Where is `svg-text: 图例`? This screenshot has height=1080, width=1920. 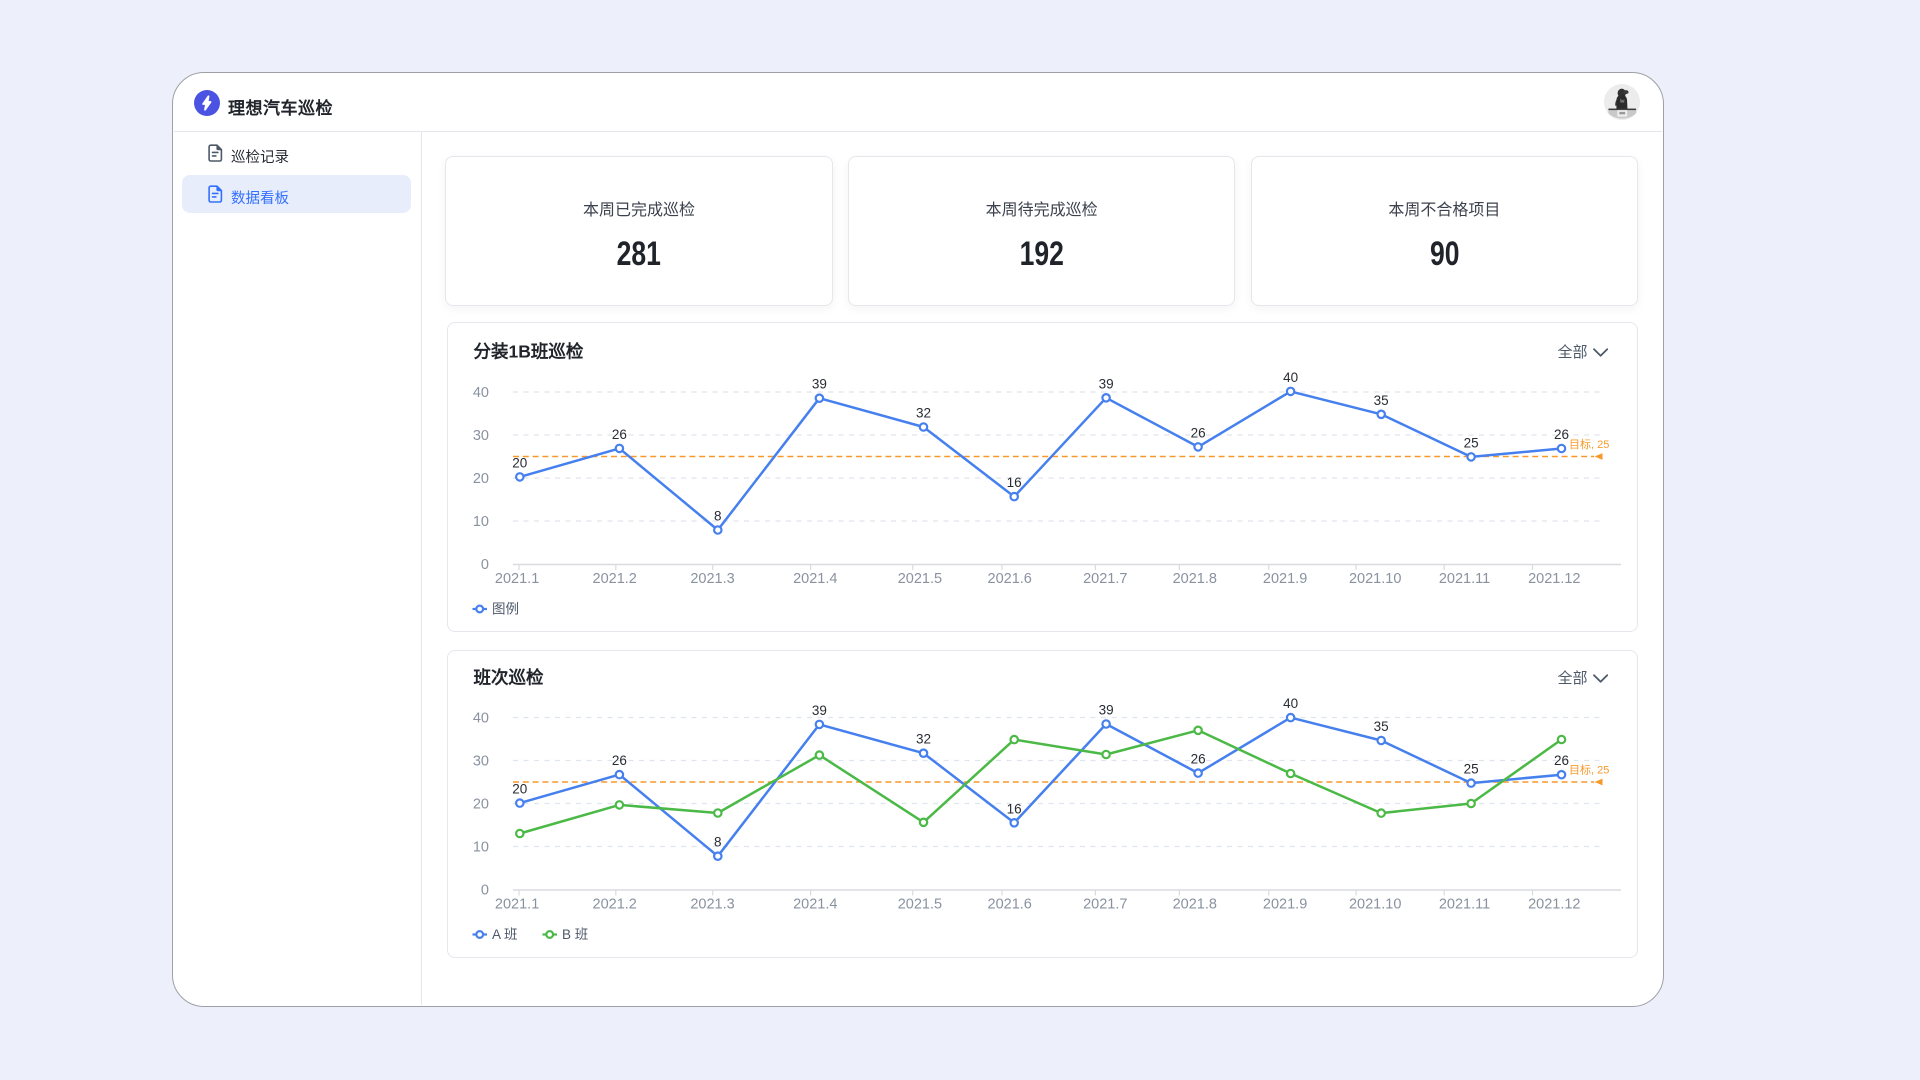
svg-text: 图例 is located at coordinates (505, 609).